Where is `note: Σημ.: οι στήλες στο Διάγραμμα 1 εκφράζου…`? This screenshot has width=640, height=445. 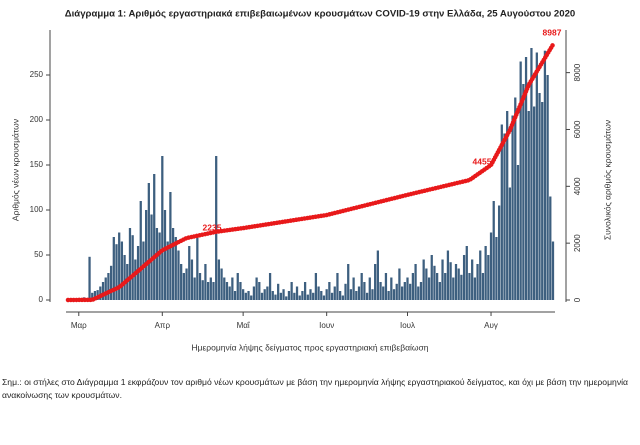 note: Σημ.: οι στήλες στο Διάγραμμα 1 εκφράζου… is located at coordinates (315, 388).